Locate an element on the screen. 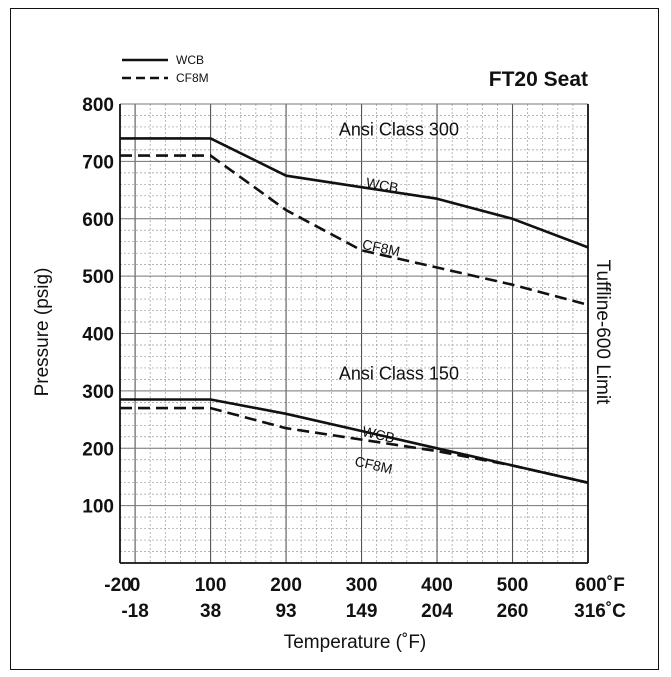 This screenshot has height=677, width=671. y-tick-label: 700 is located at coordinates (98, 162).